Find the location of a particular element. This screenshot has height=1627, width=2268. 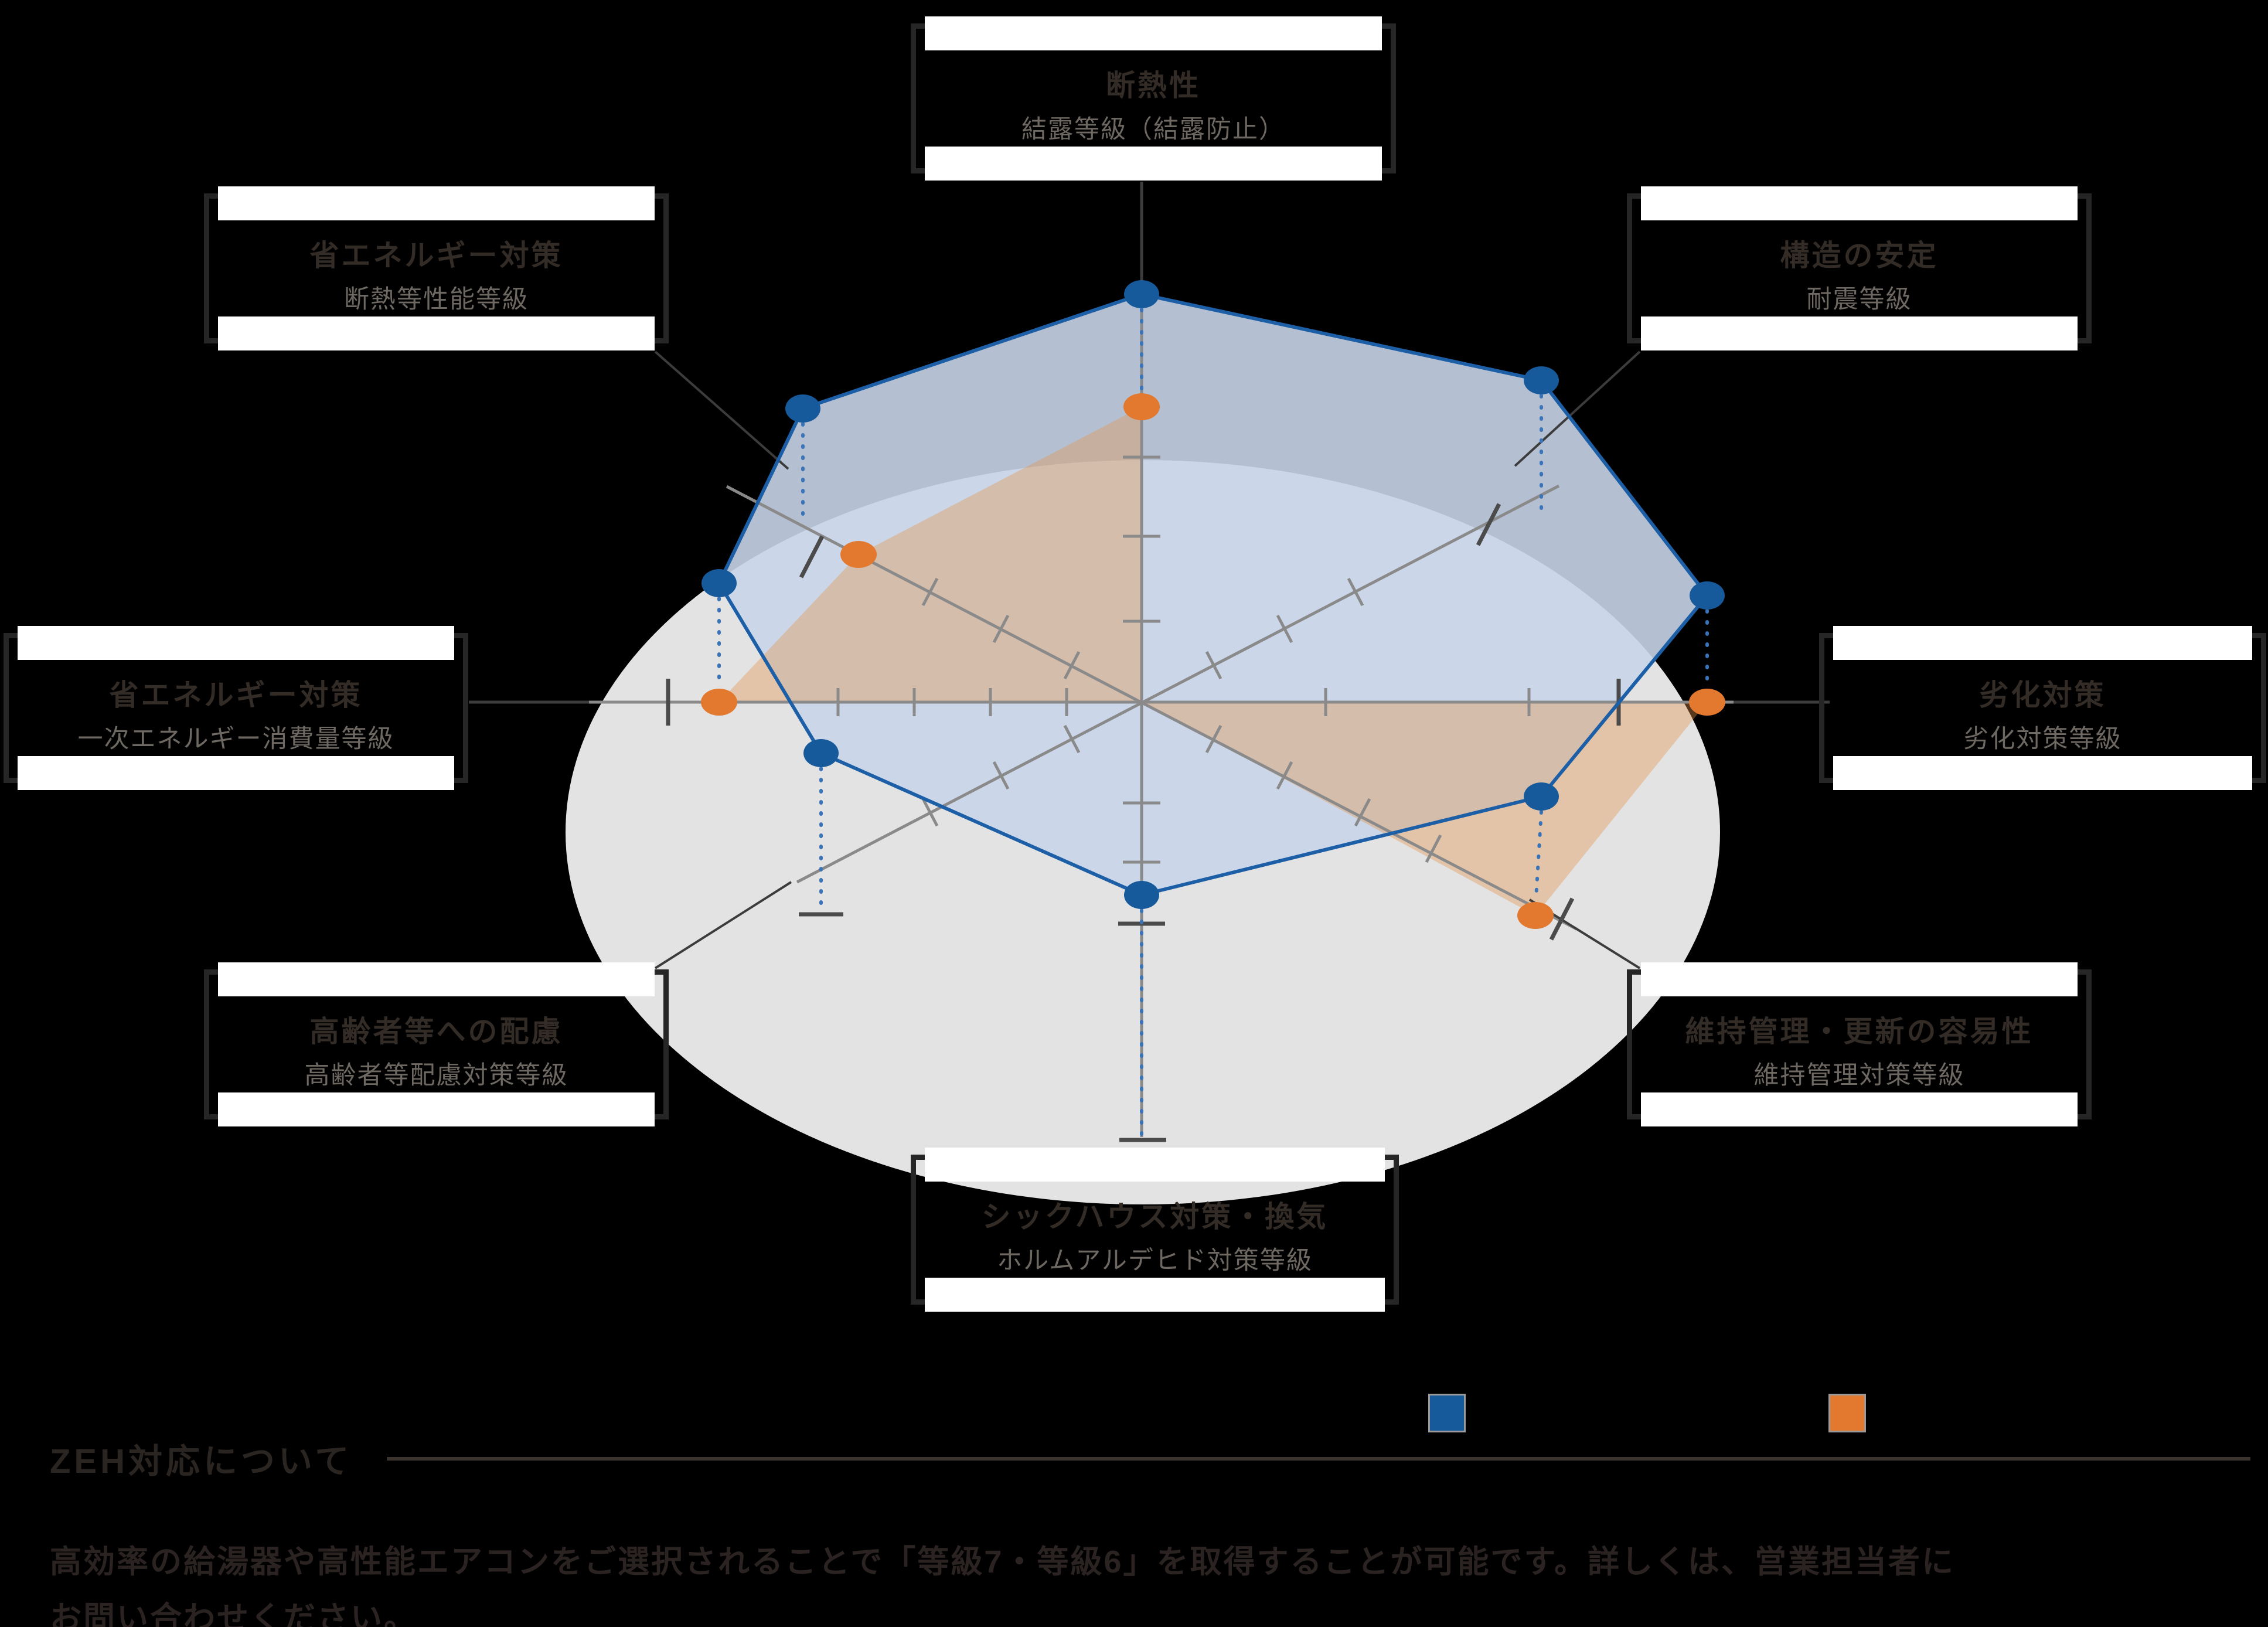

section-heading: ZEH対応について is located at coordinates (201, 1461).